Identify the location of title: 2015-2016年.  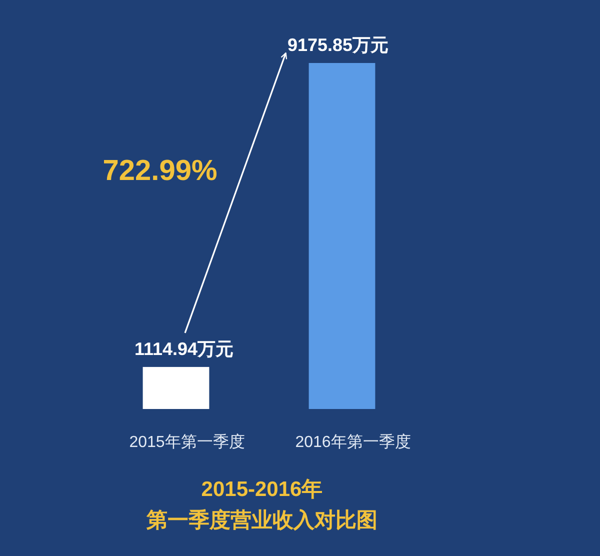
(262, 489).